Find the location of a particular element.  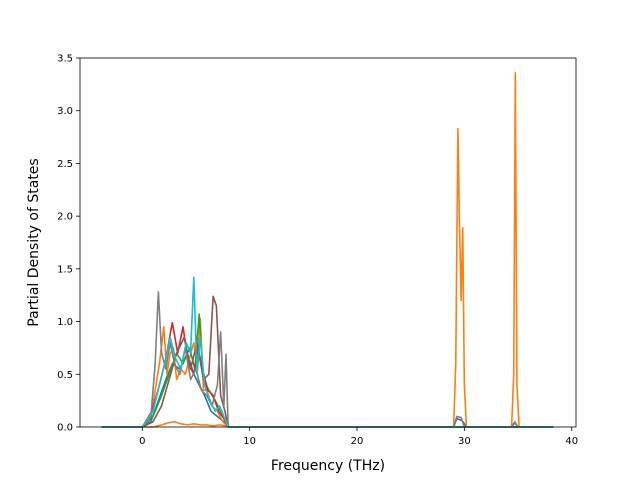

x-axis: 0 10 20 30 40 is located at coordinates (358, 437).